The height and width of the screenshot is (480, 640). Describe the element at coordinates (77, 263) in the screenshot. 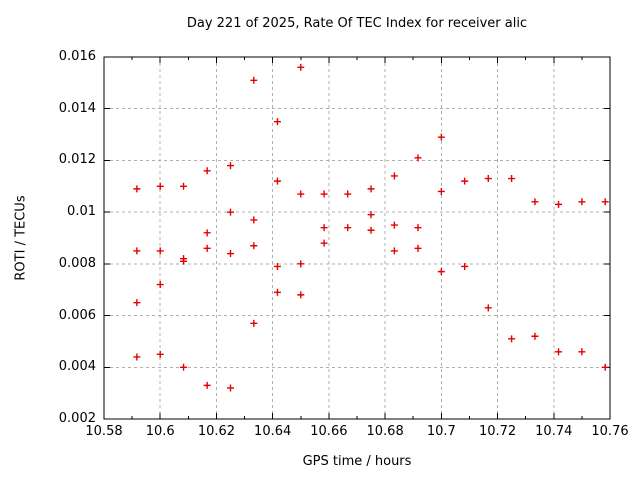

I see `y-tick-label: 0.008` at that location.